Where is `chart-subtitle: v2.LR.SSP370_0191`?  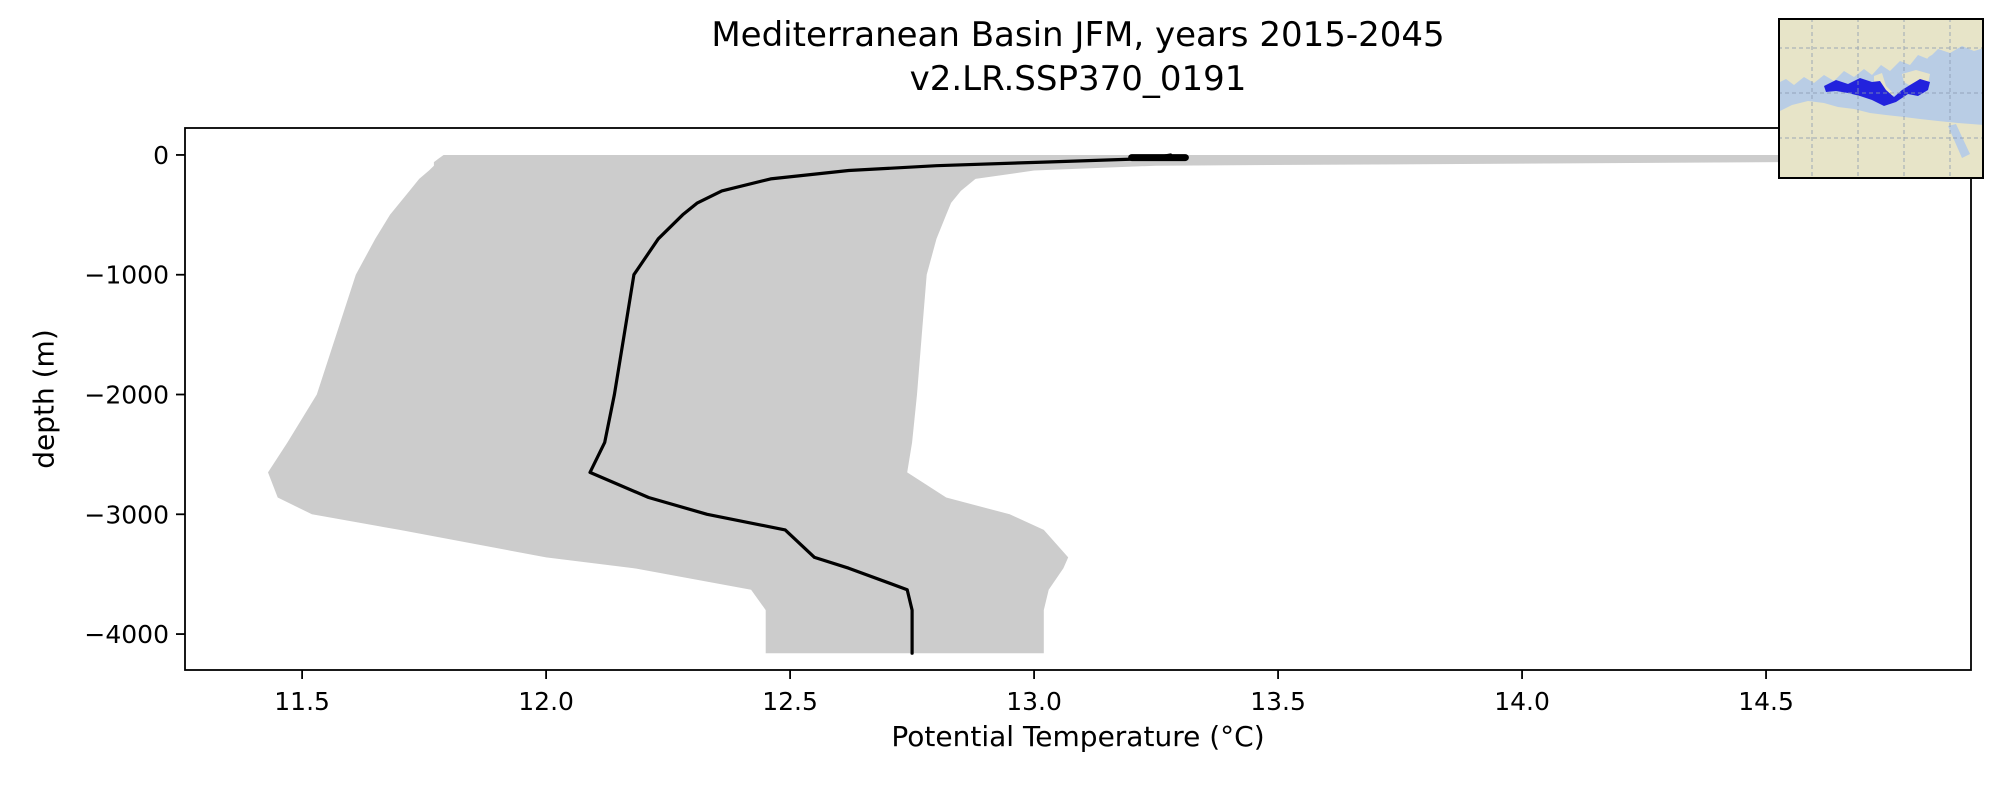 chart-subtitle: v2.LR.SSP370_0191 is located at coordinates (1078, 78).